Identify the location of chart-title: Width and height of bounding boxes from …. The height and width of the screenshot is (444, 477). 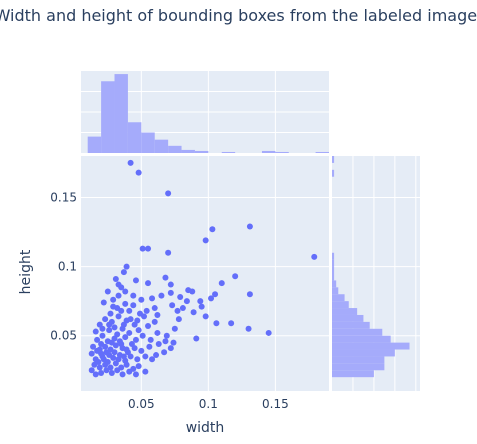
(238, 15).